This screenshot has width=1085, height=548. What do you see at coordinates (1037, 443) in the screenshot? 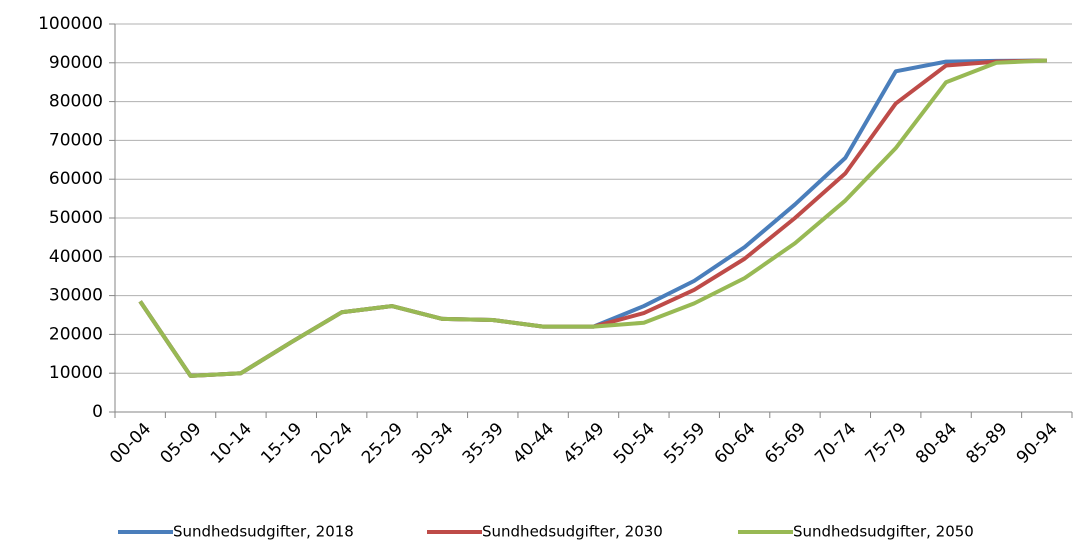
I see `x-tick-label: 90-94` at bounding box center [1037, 443].